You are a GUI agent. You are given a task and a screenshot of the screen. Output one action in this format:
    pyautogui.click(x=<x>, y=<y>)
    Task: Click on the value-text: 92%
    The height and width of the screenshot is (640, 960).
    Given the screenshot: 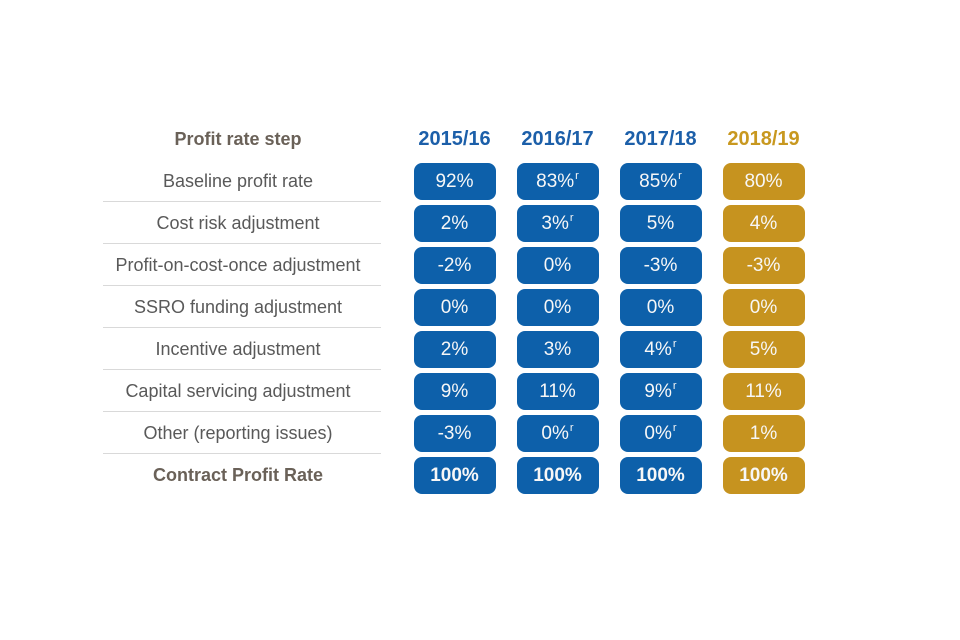 What is the action you would take?
    pyautogui.click(x=454, y=181)
    